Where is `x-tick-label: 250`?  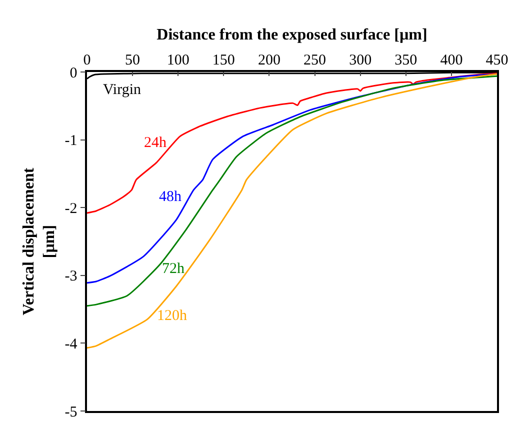 x-tick-label: 250 is located at coordinates (315, 60).